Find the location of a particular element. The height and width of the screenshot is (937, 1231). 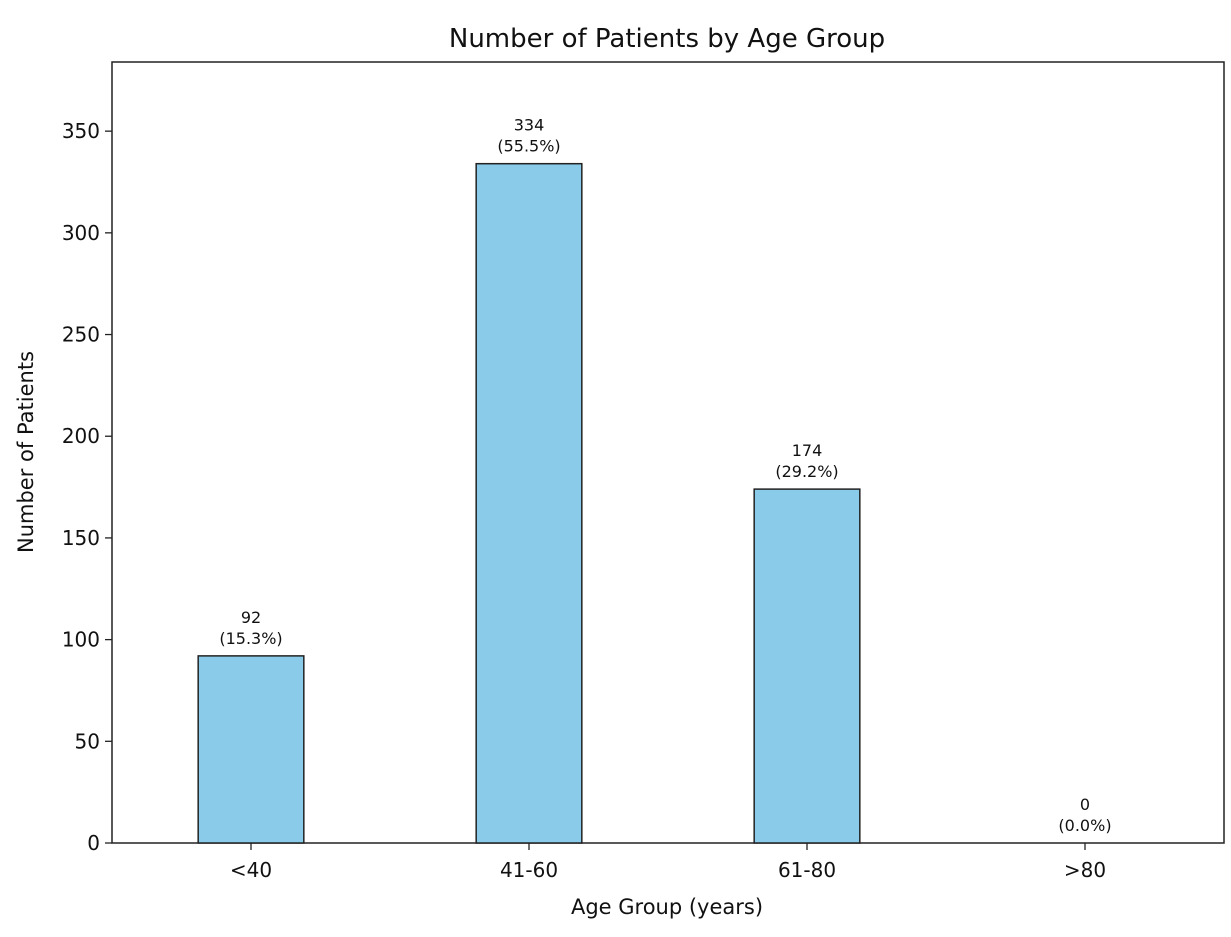

data-label-percent: (29.2%) is located at coordinates (806, 471).